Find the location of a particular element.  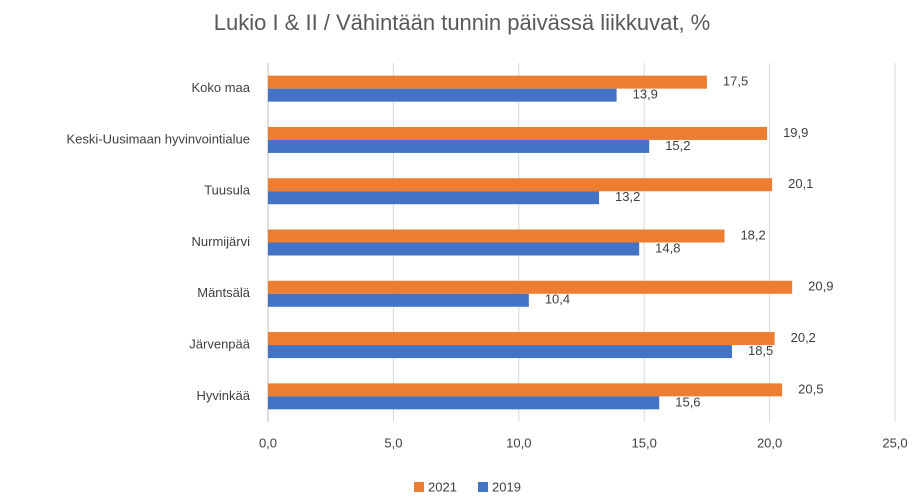

x-tick-label: 10,0 is located at coordinates (518, 442).